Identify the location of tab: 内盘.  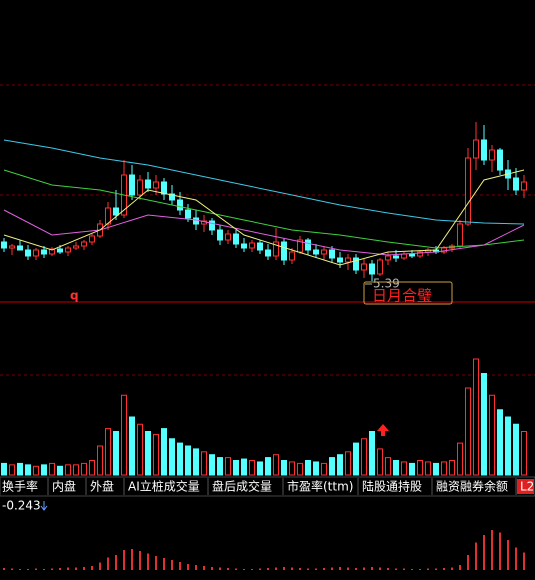
(64, 486).